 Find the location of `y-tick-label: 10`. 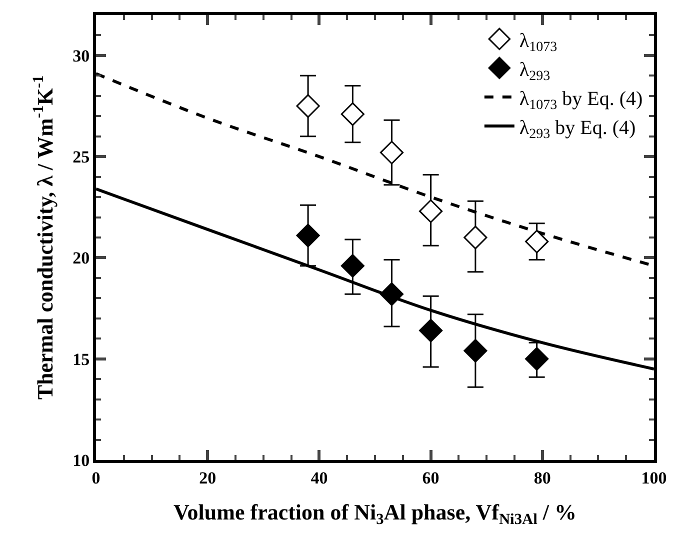

y-tick-label: 10 is located at coordinates (81, 460).